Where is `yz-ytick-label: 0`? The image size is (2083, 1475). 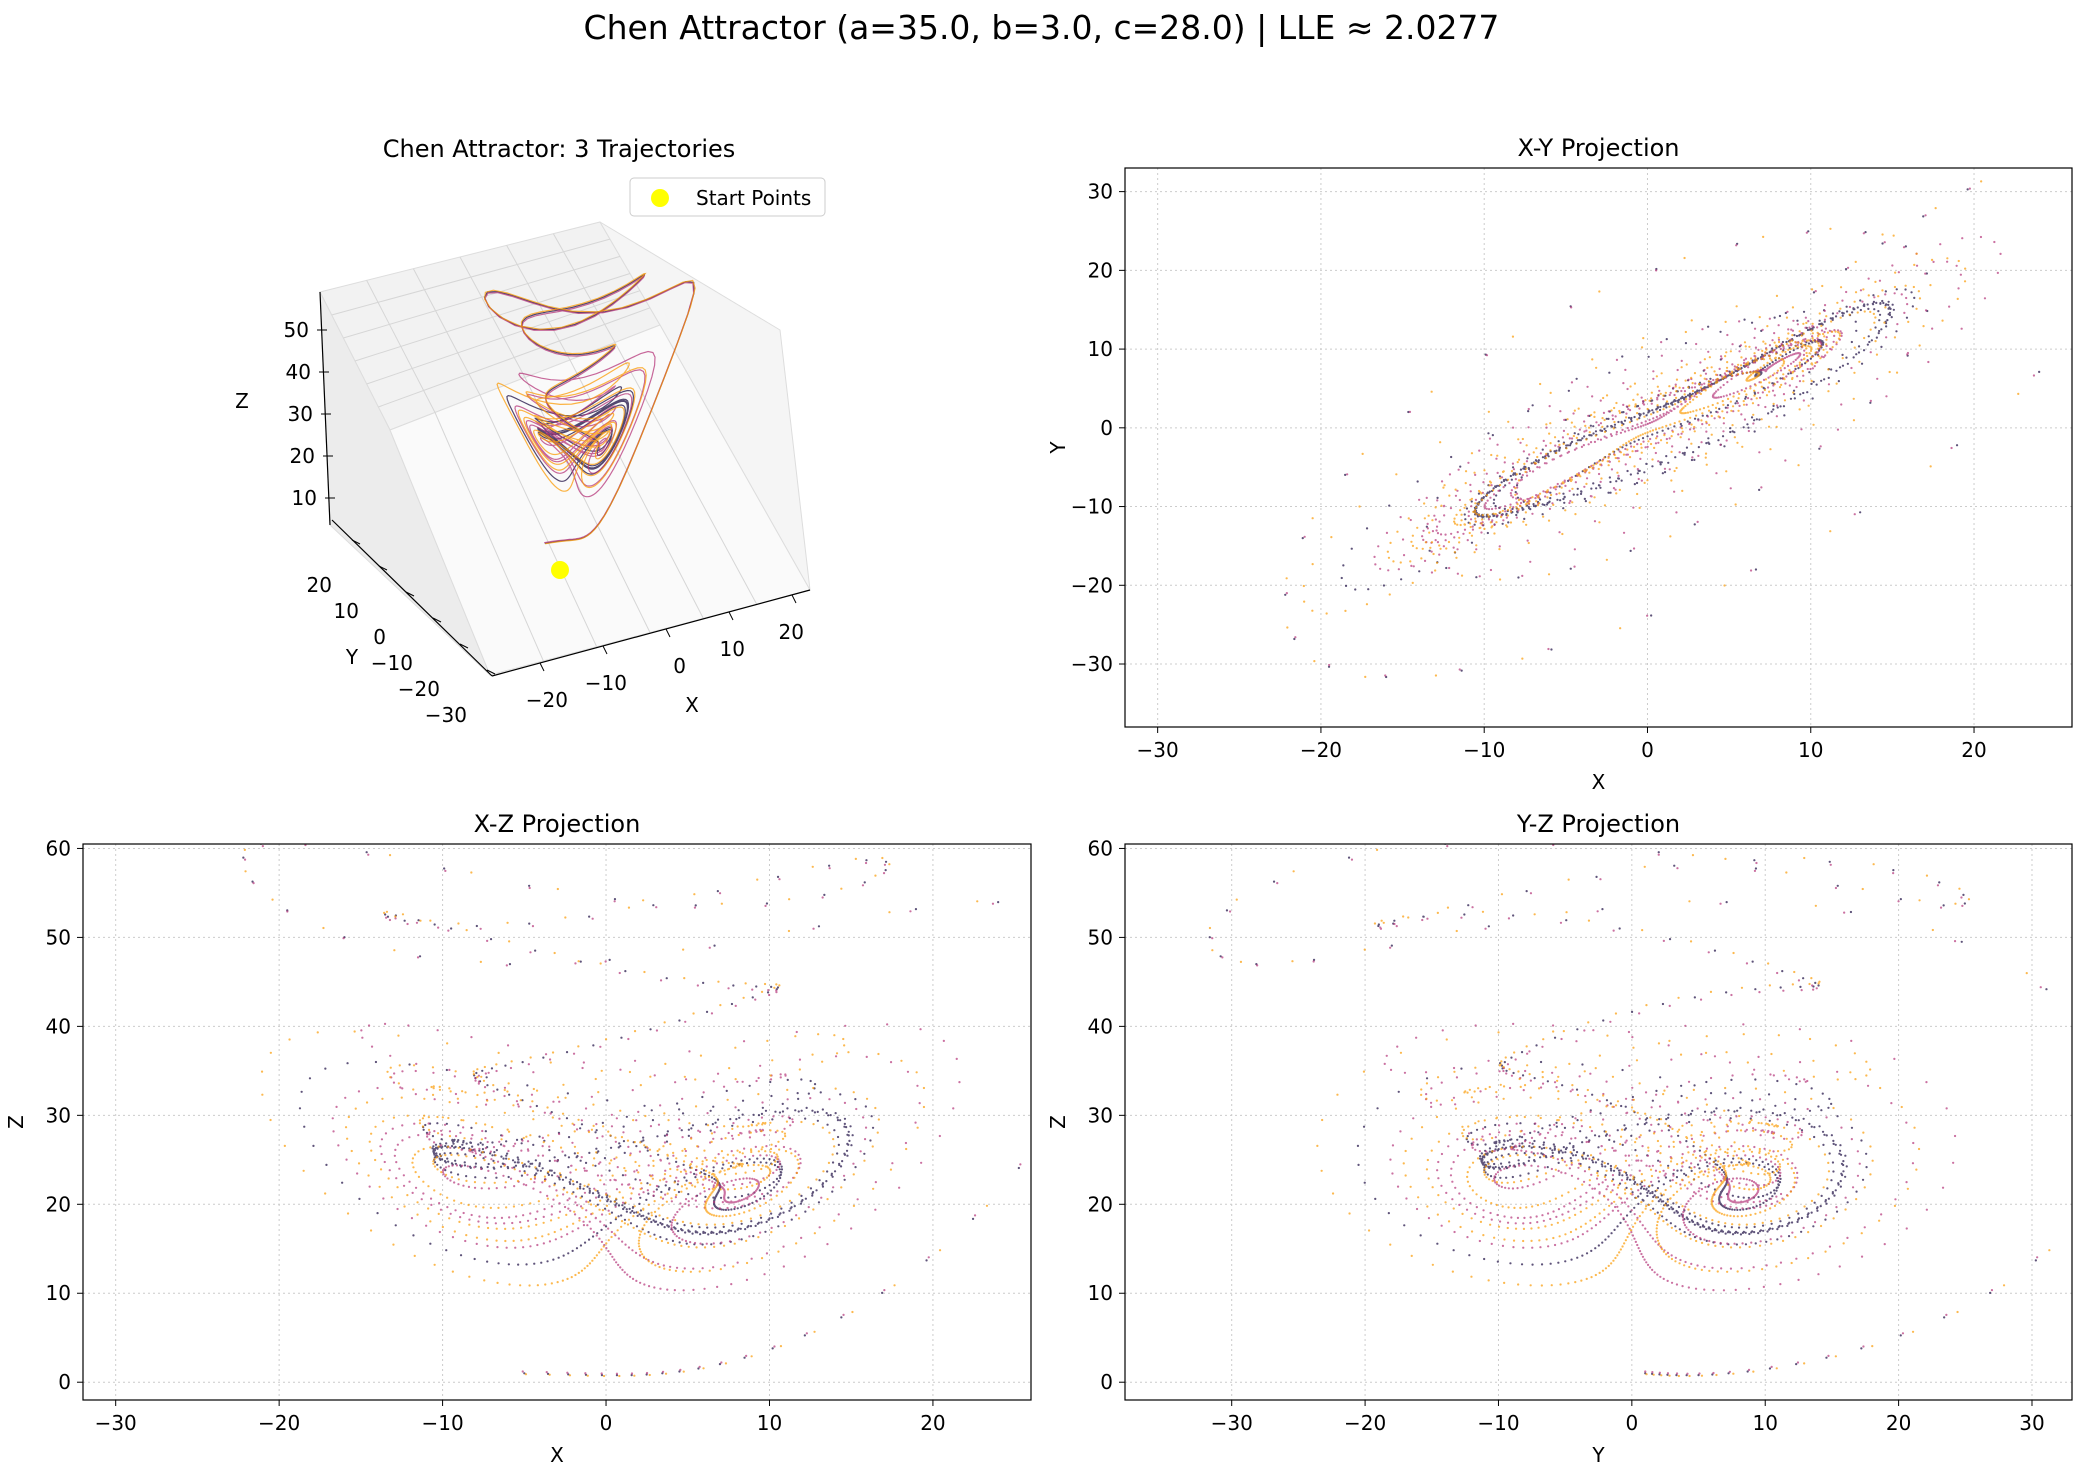 yz-ytick-label: 0 is located at coordinates (1106, 1382).